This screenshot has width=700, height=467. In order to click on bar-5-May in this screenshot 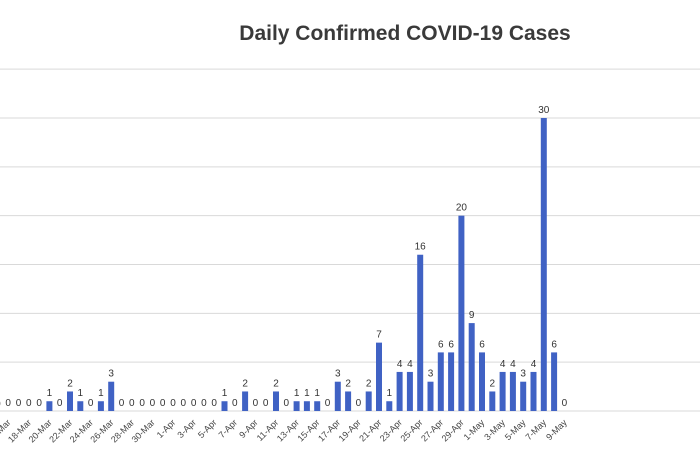, I will do `click(523, 396)`.